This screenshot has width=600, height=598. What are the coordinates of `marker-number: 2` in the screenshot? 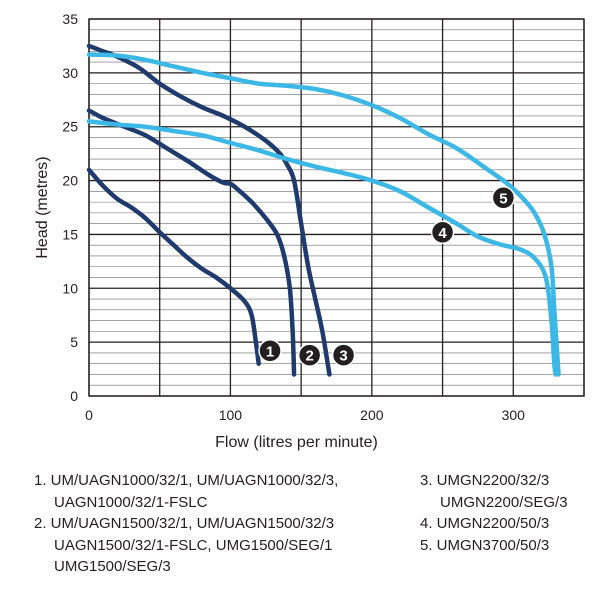 It's located at (309, 356).